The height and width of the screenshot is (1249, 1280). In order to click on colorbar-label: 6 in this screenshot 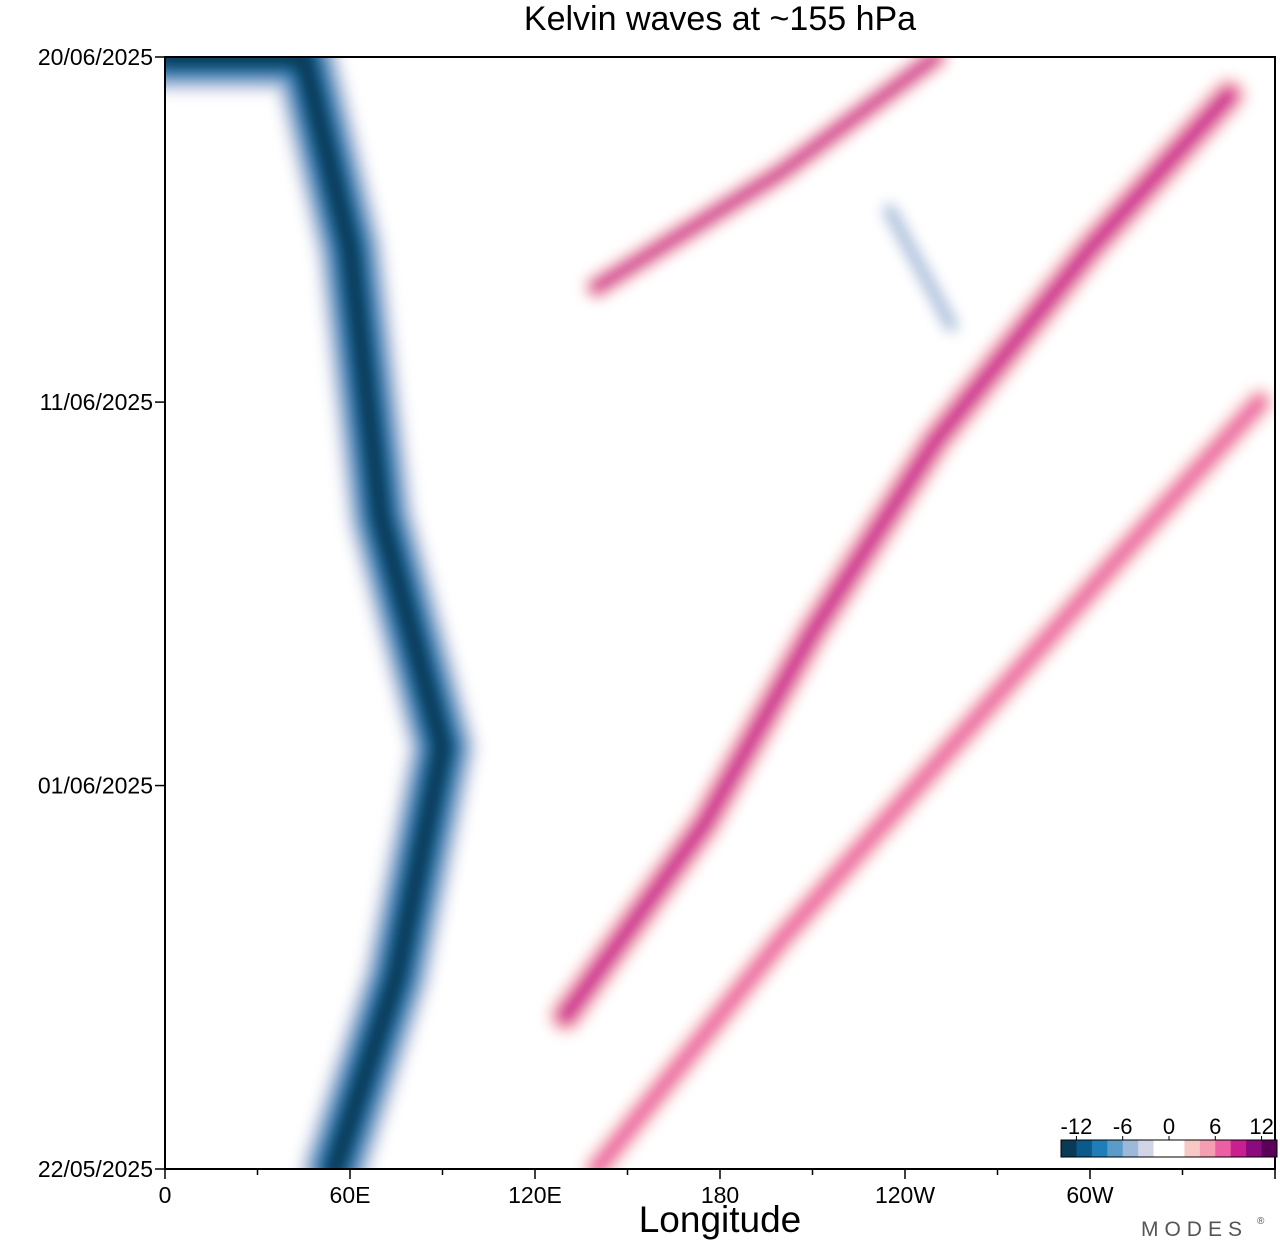, I will do `click(1215, 1126)`.